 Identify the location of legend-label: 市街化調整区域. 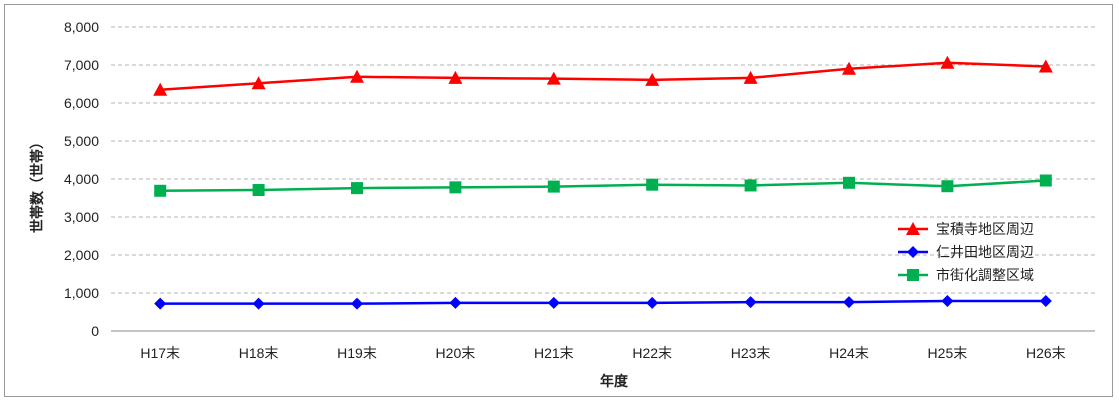
(985, 275).